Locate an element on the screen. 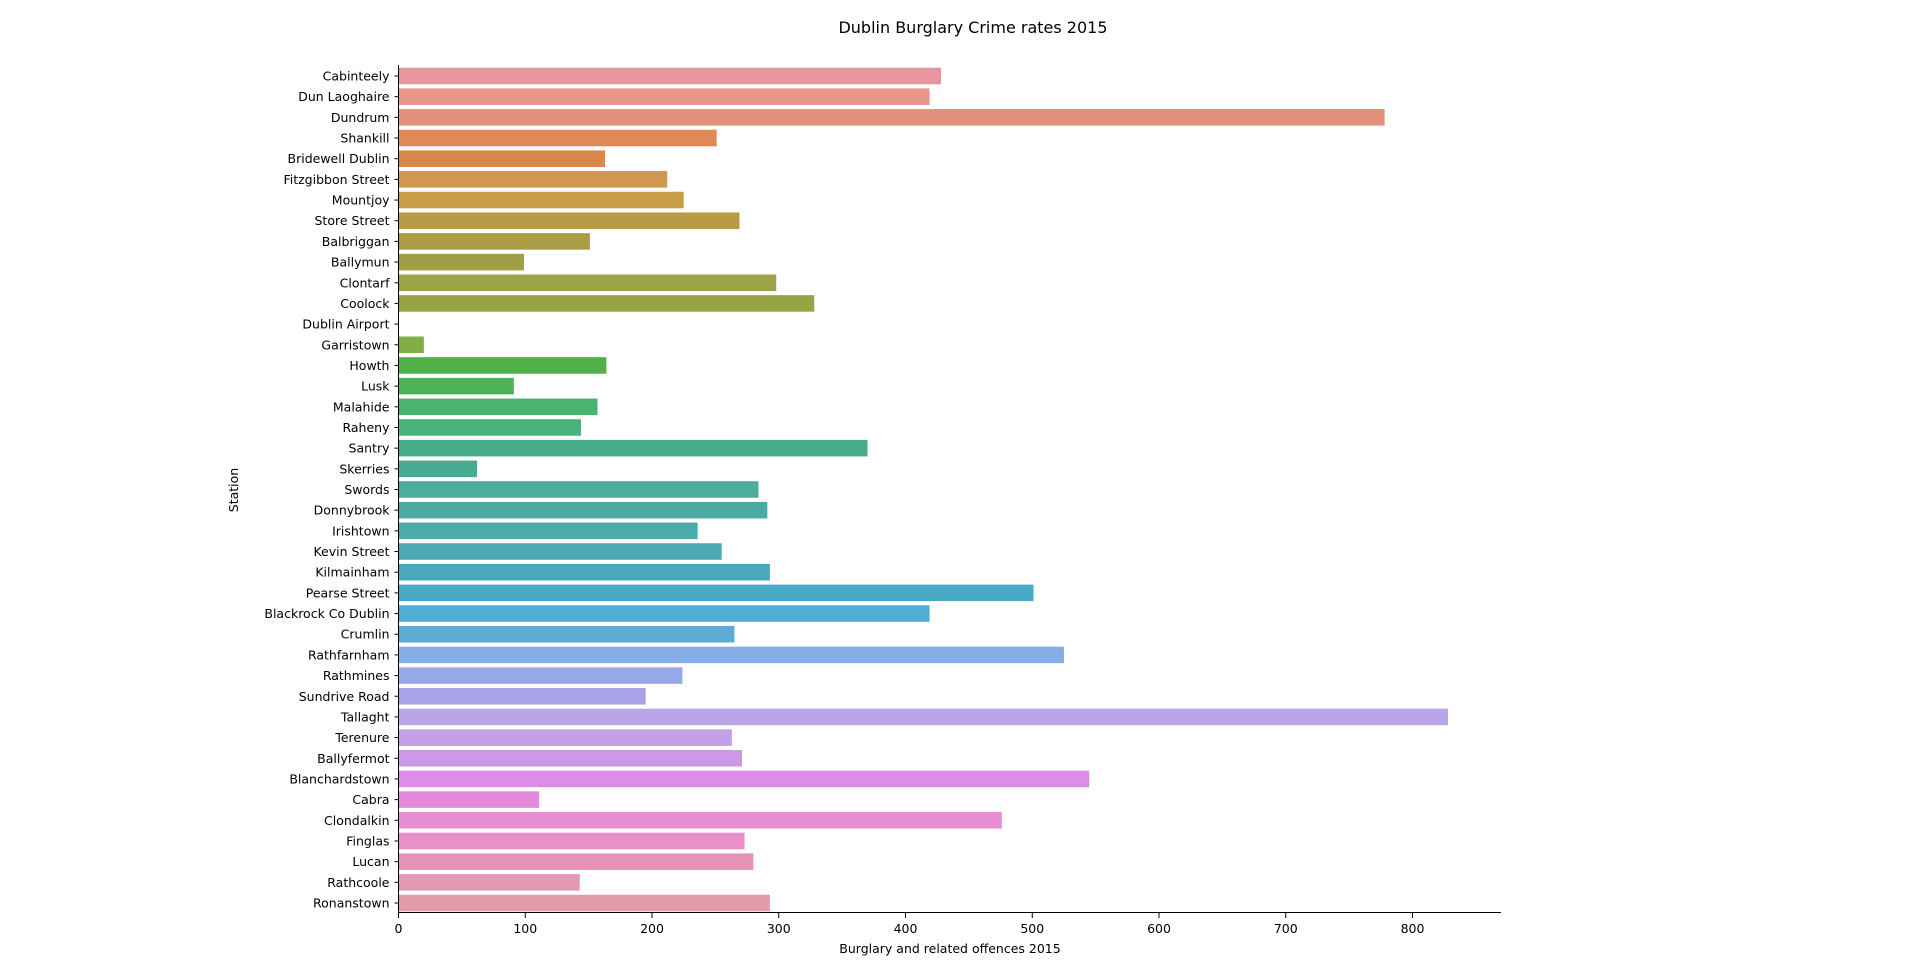  y-tick-label: Donnybrook is located at coordinates (352, 510).